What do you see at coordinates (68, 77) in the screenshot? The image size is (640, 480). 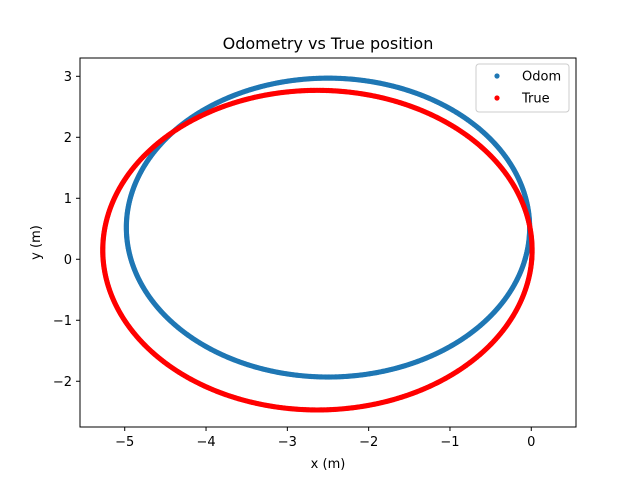 I see `y-tick-label: 3` at bounding box center [68, 77].